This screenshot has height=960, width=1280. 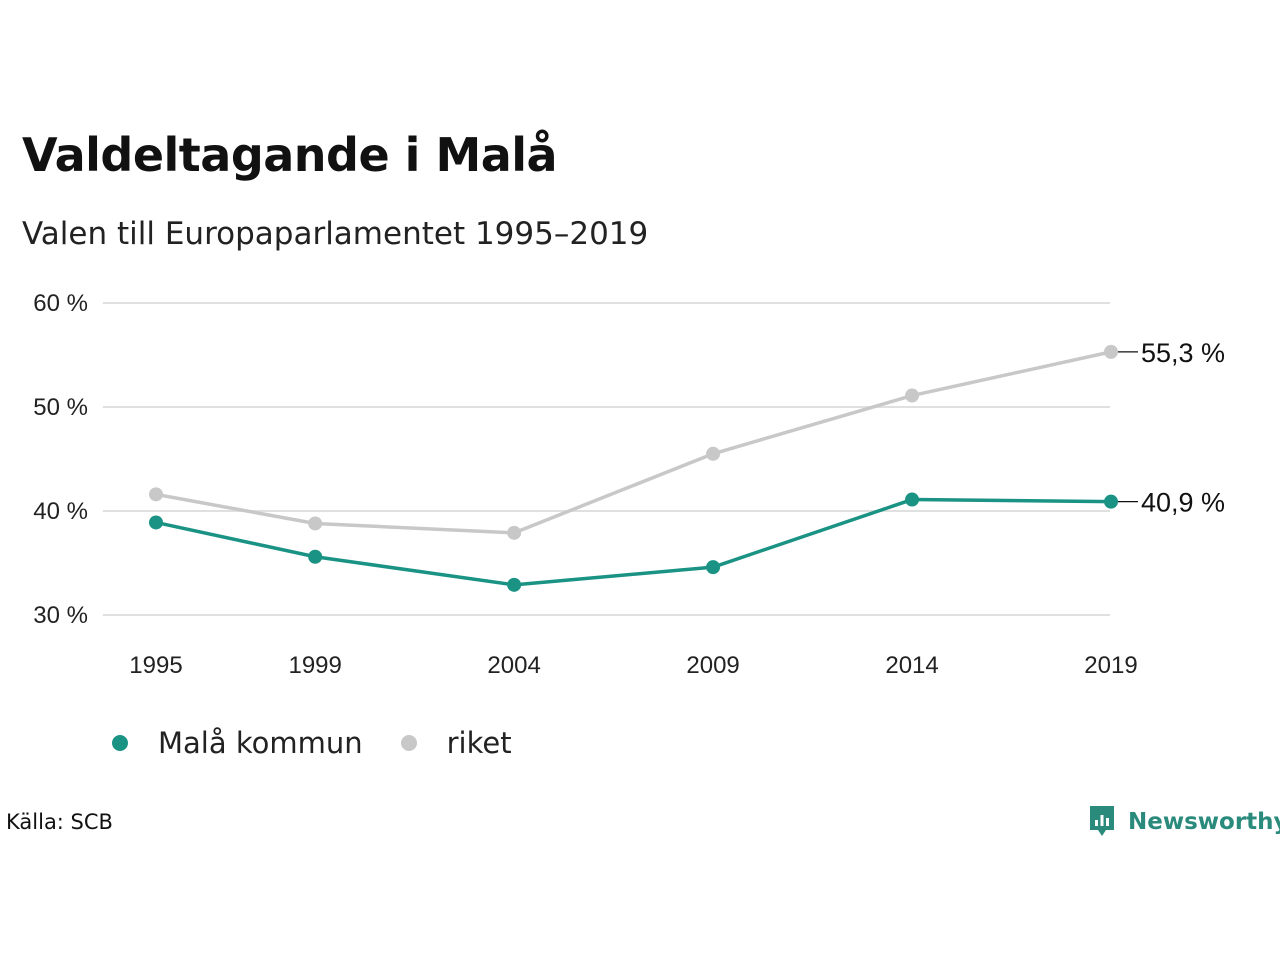 I want to click on brand-logo: Newsworthy, so click(x=1184, y=822).